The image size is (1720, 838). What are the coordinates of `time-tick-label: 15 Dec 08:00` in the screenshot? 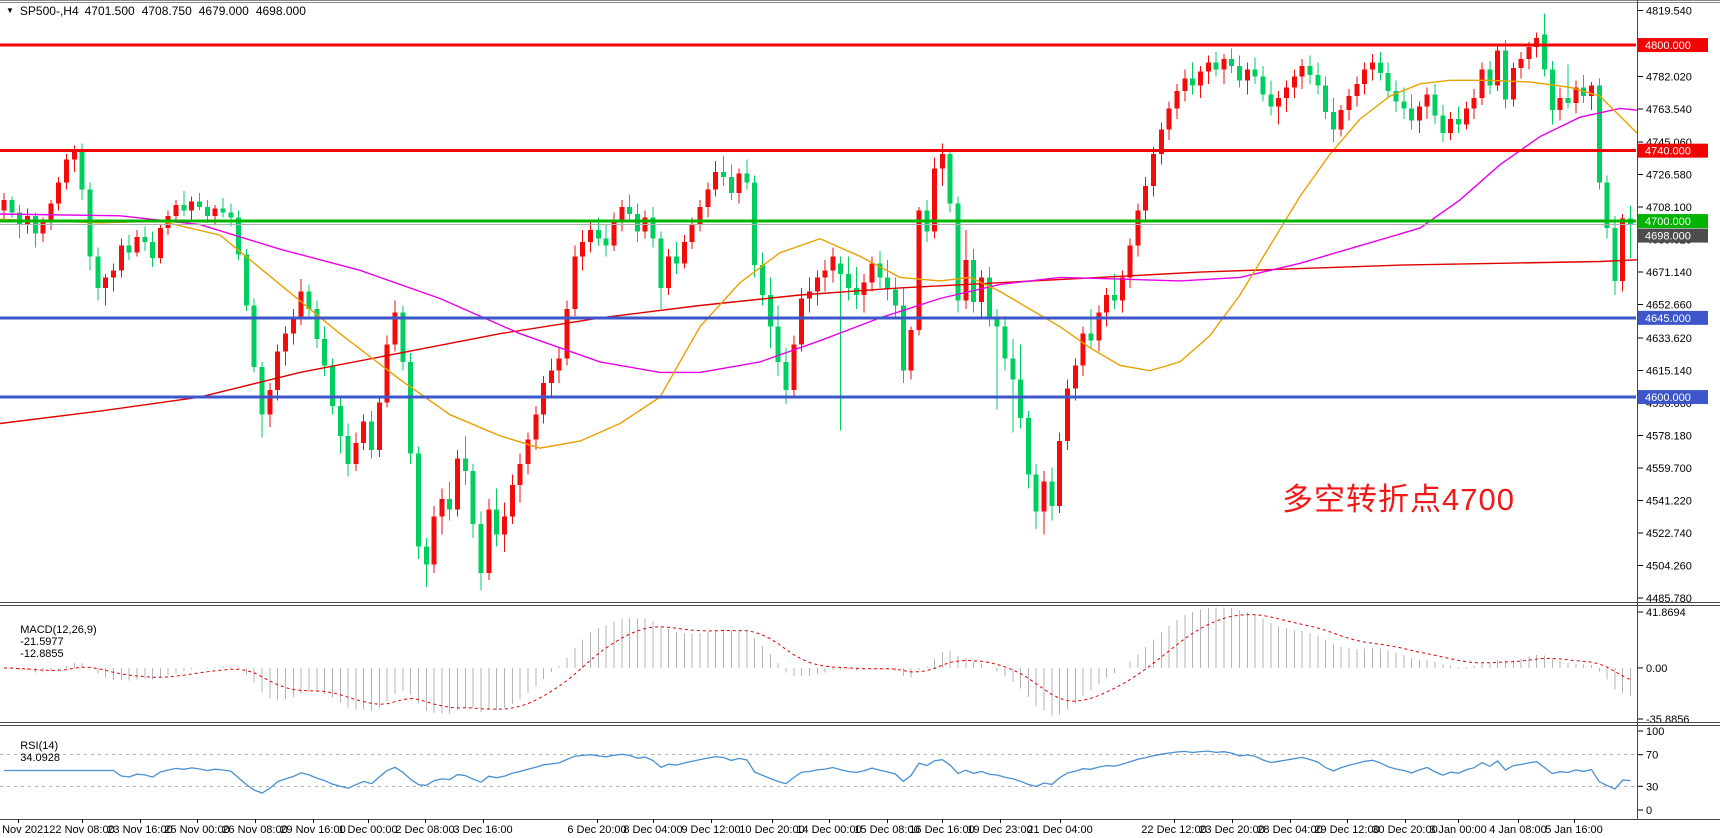 It's located at (886, 830).